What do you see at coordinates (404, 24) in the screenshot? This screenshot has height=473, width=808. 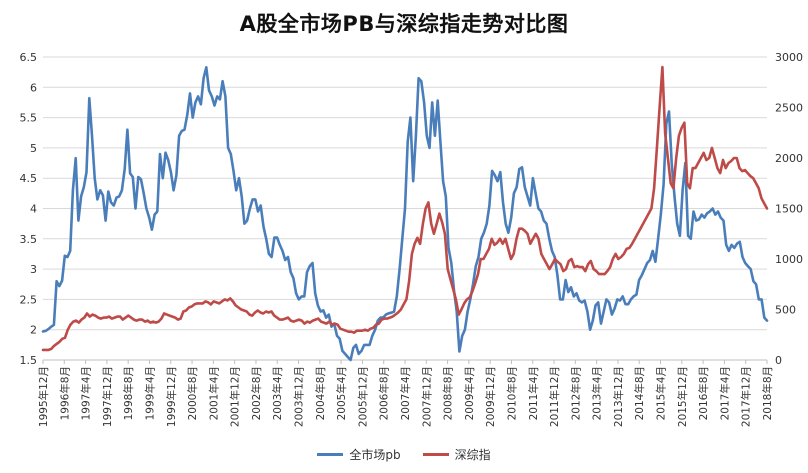 I see `chart-title: A股全市场PB与深综指走势对比图` at bounding box center [404, 24].